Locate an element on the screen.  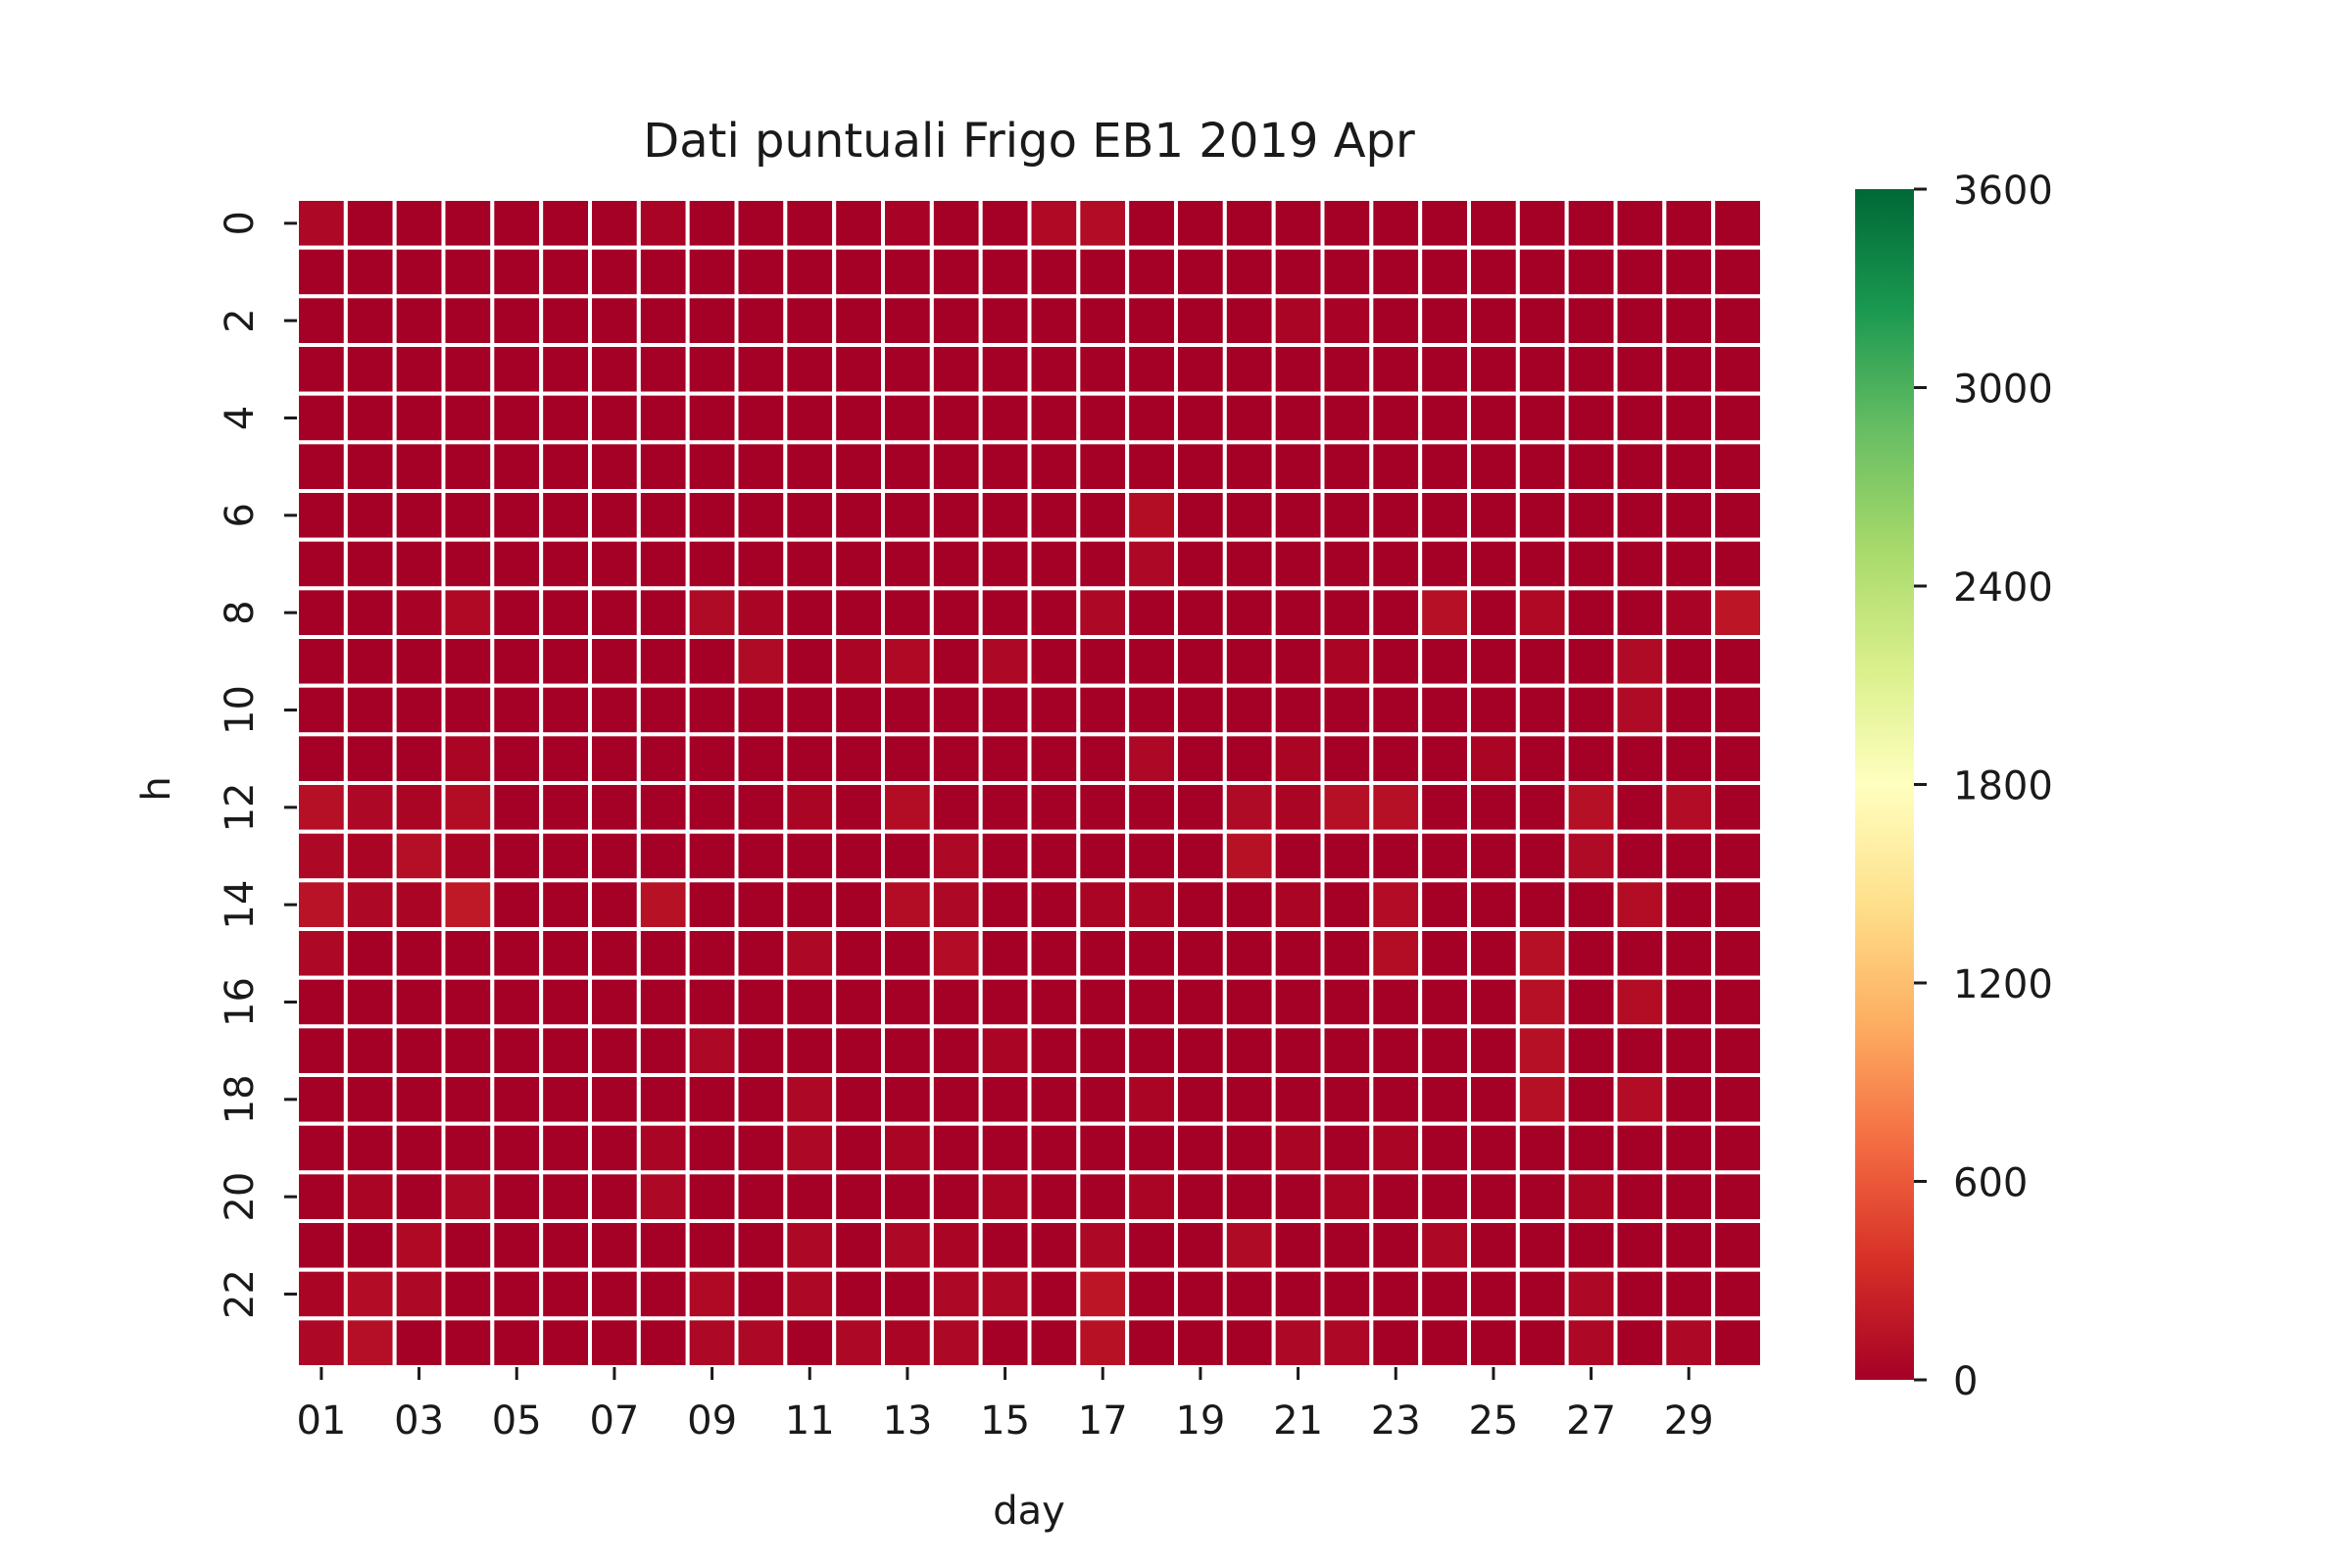
x-tick-label: 27 is located at coordinates (1591, 1421).